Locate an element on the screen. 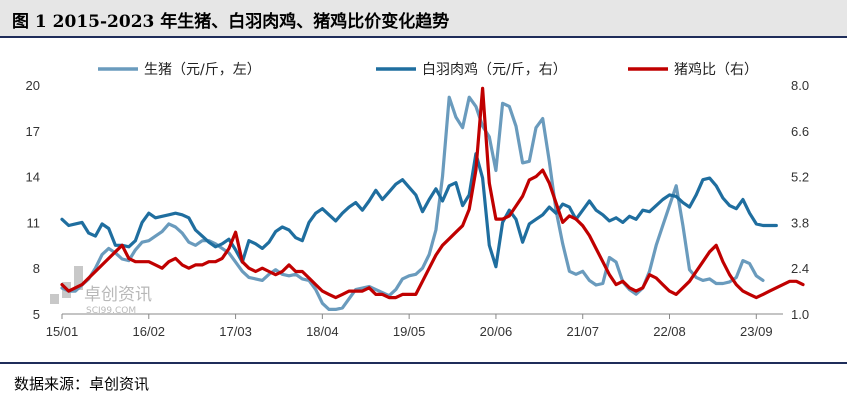 The width and height of the screenshot is (847, 403). x-tick-label: 20/06 is located at coordinates (496, 331).